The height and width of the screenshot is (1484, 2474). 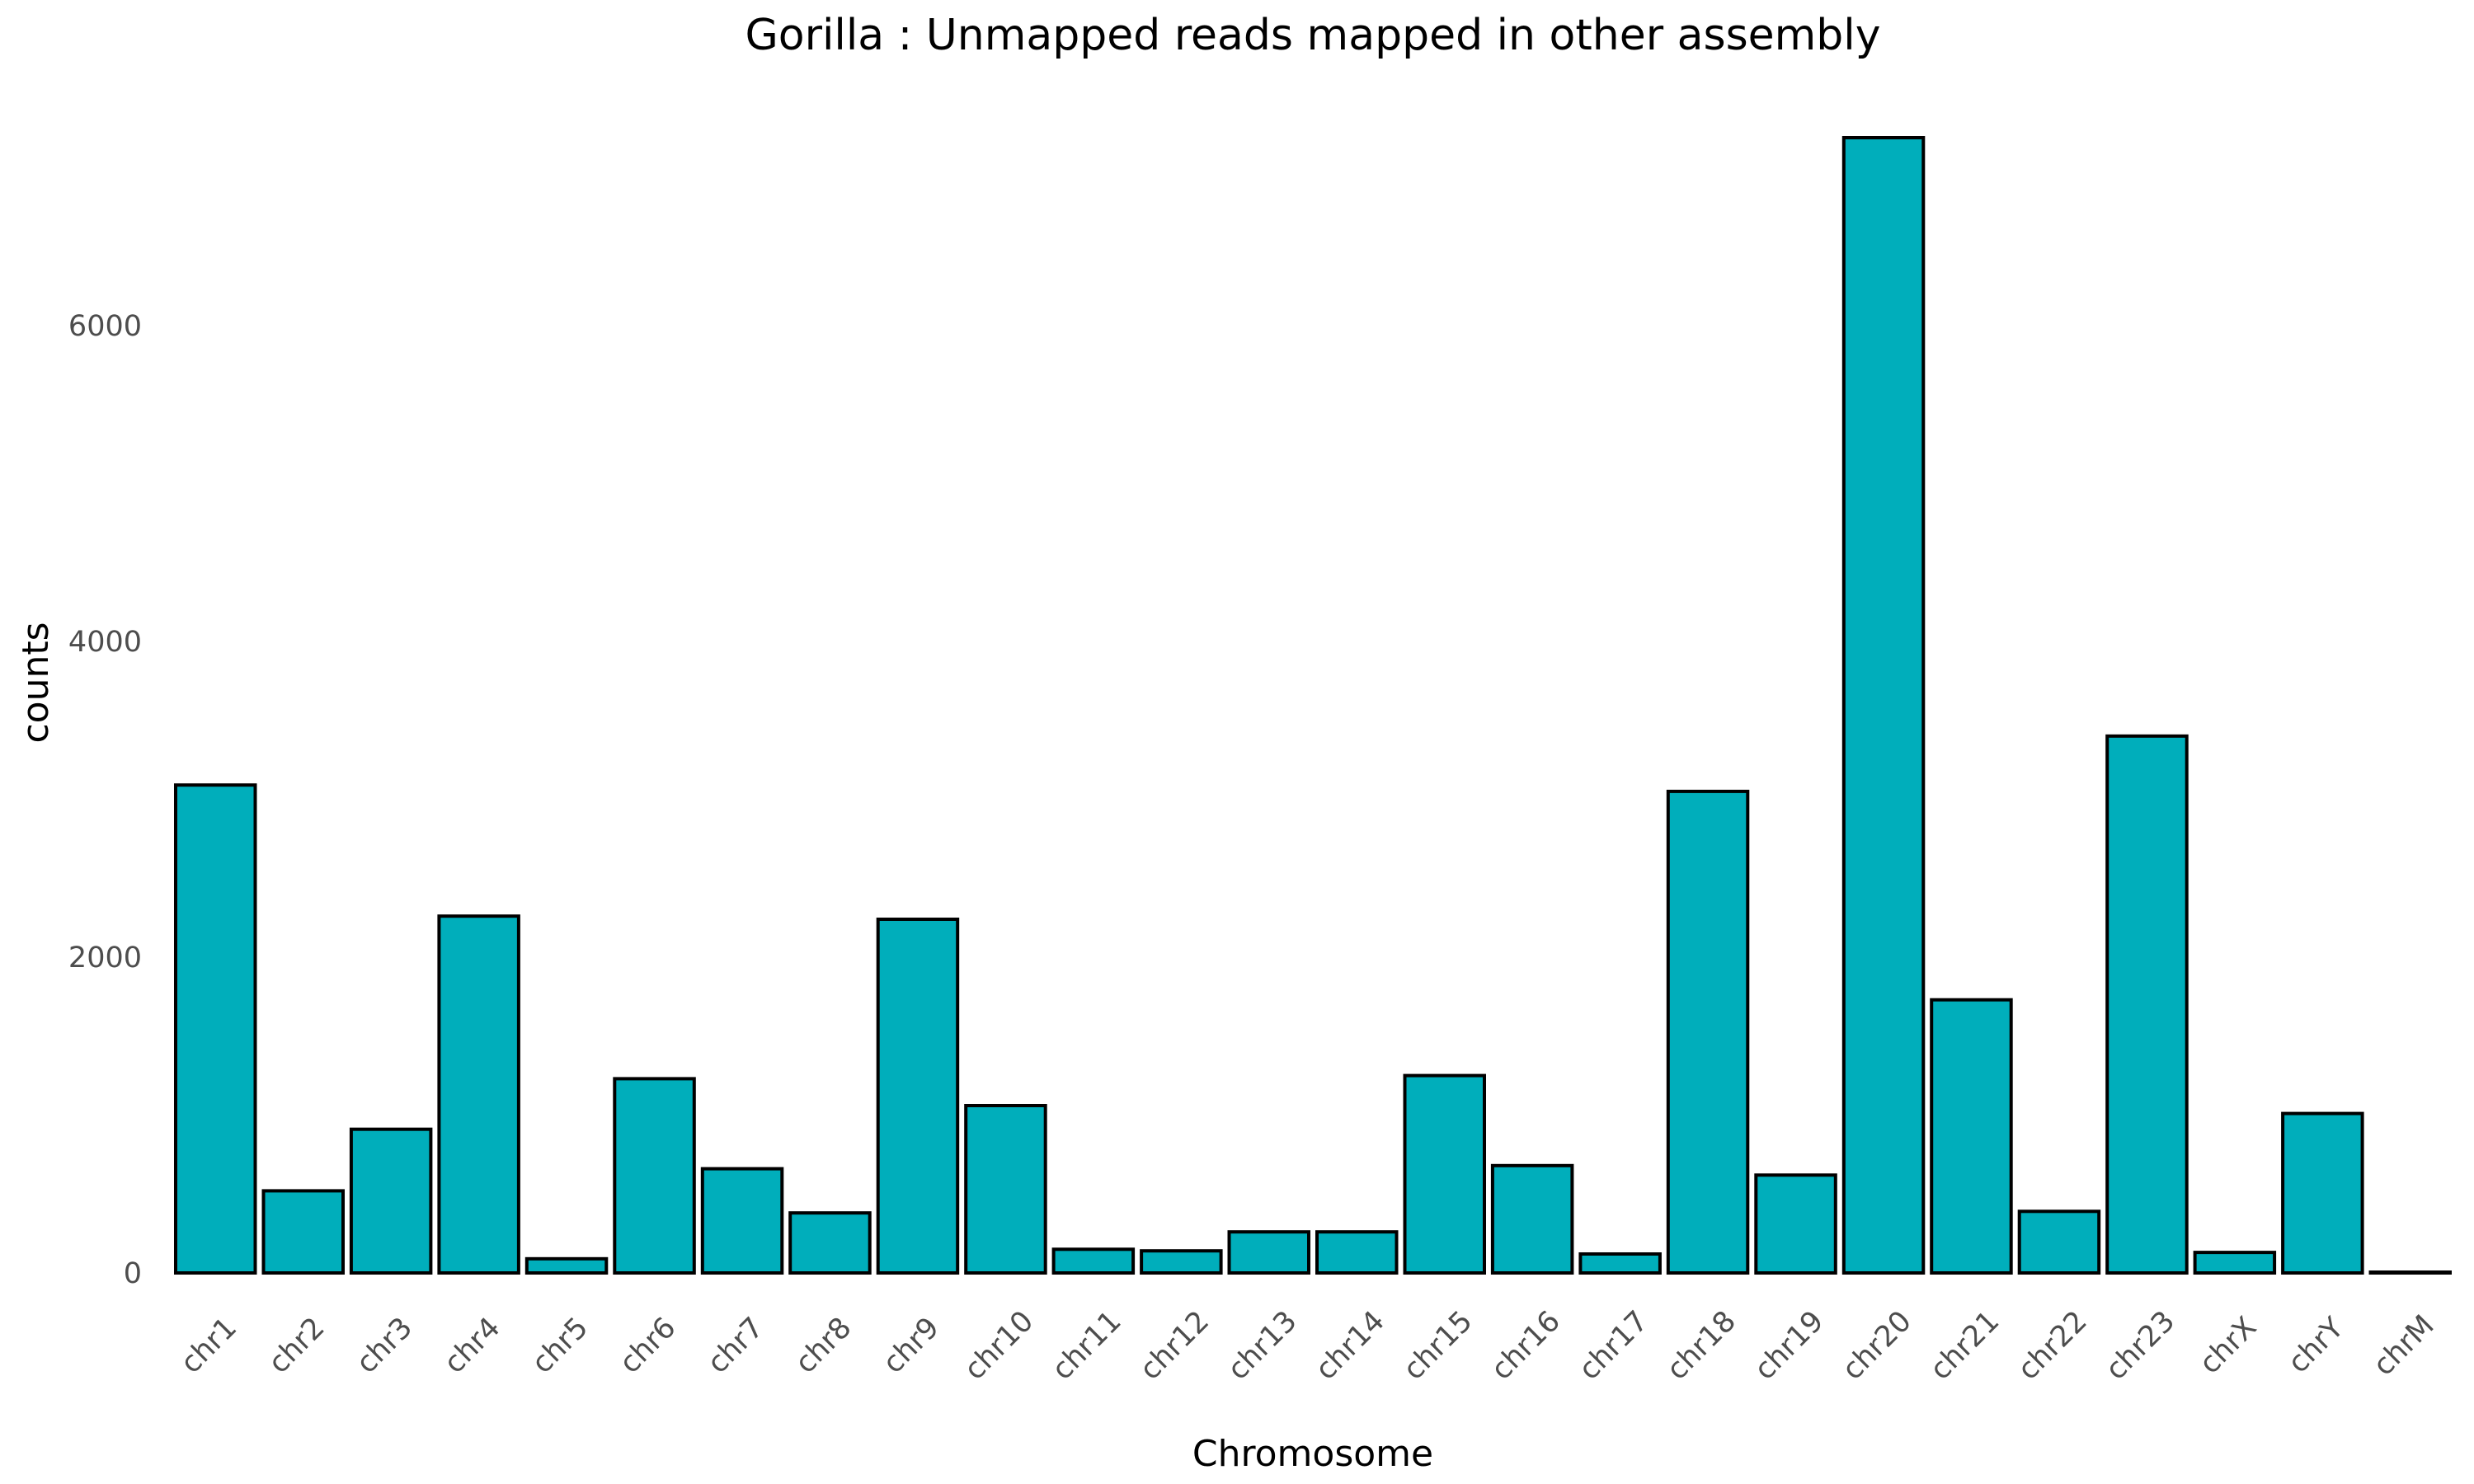 What do you see at coordinates (105, 326) in the screenshot?
I see `y-tick-label-6000: 6000` at bounding box center [105, 326].